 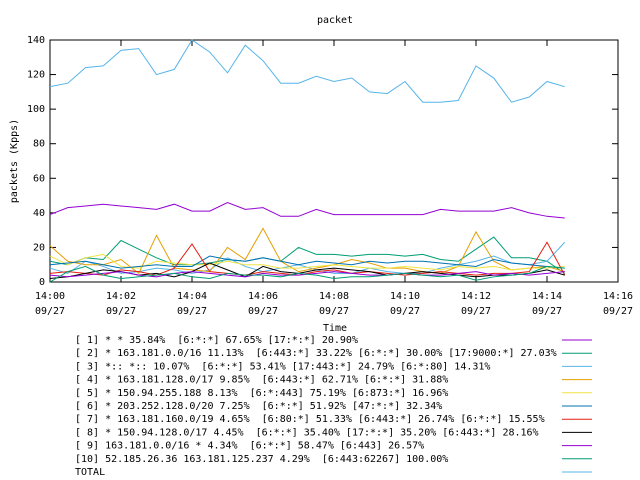 I want to click on x-tick-label: 14:06 09/27, so click(x=263, y=304).